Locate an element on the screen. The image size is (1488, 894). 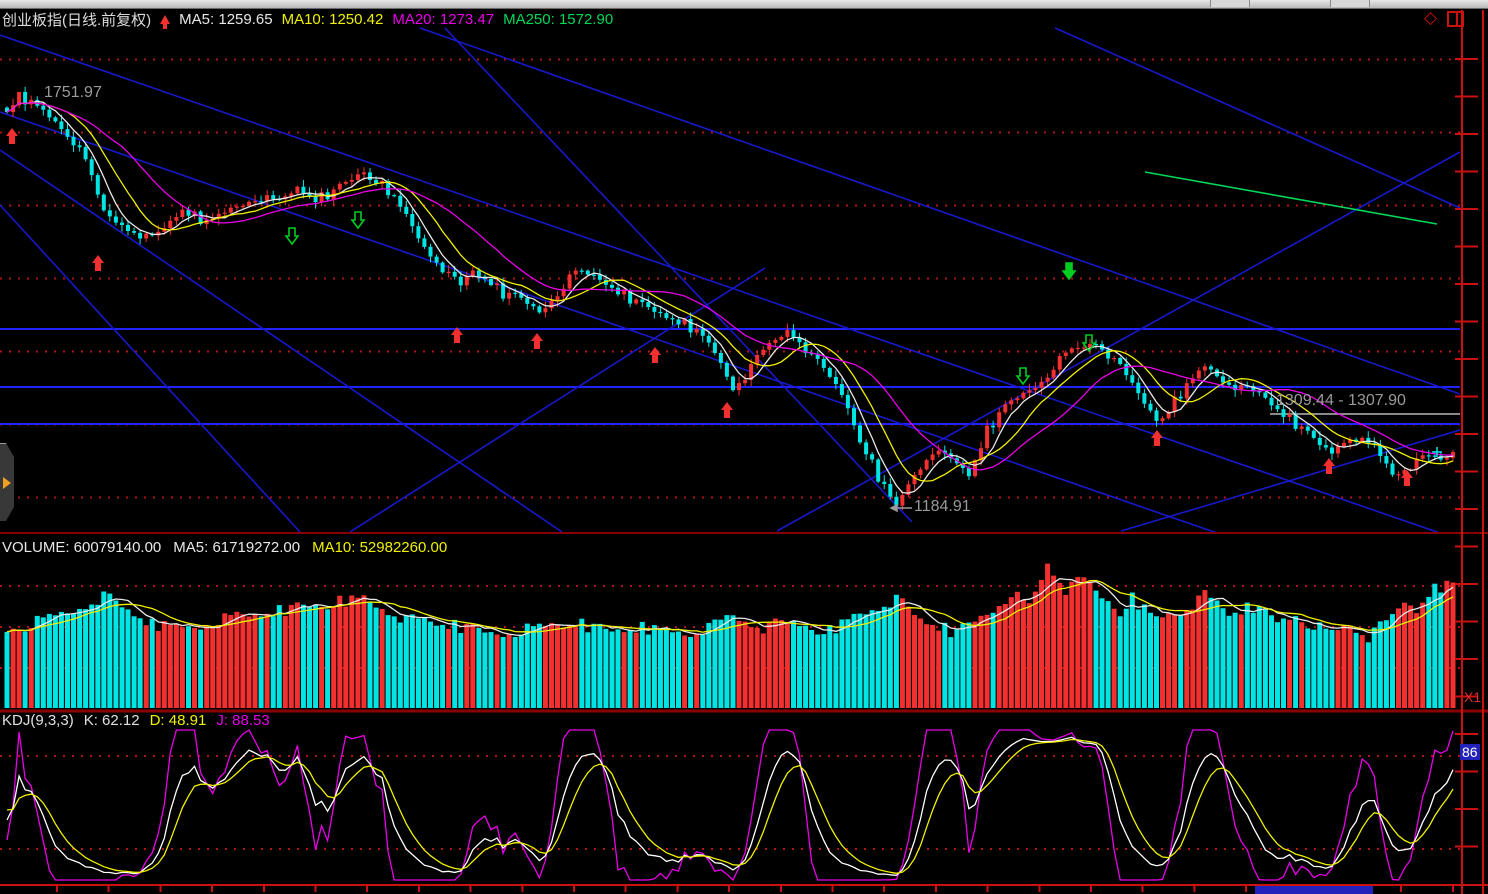
crosshair-marker is located at coordinates (1437, 452).